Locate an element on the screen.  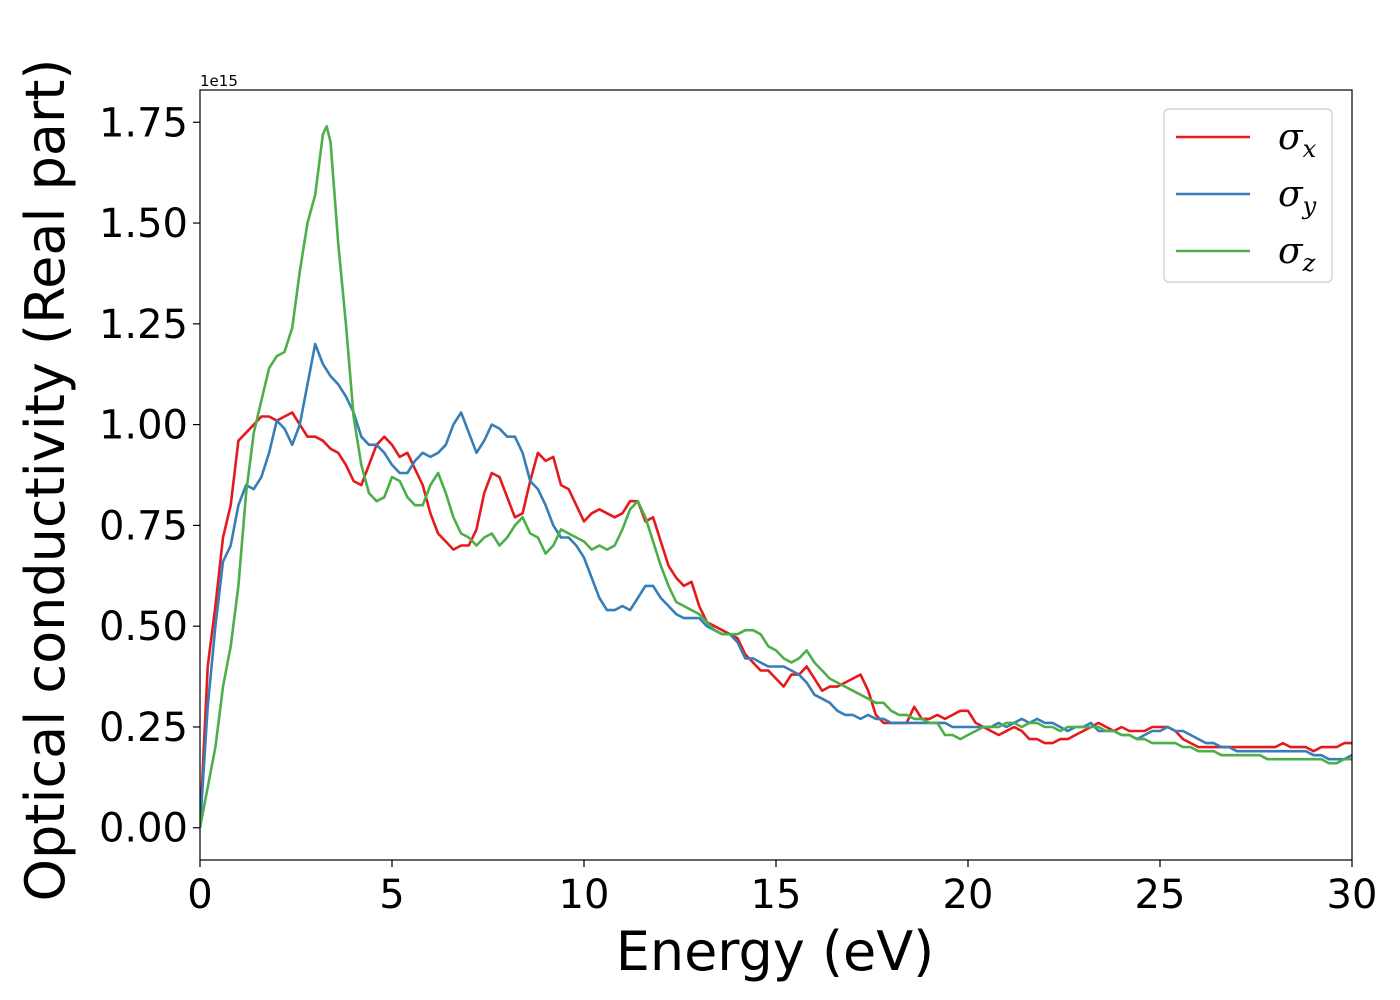
y-tick-label: 0.25 is located at coordinates (143, 728).